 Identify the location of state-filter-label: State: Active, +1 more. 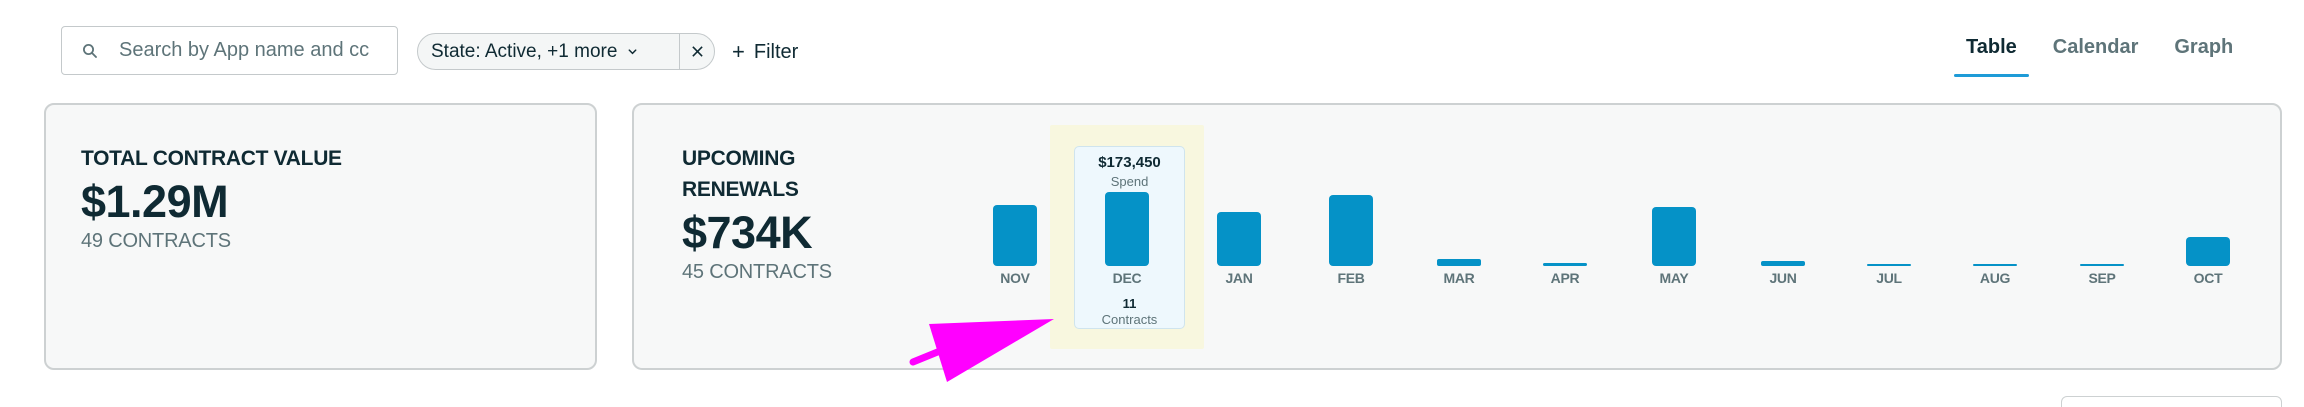
(524, 51).